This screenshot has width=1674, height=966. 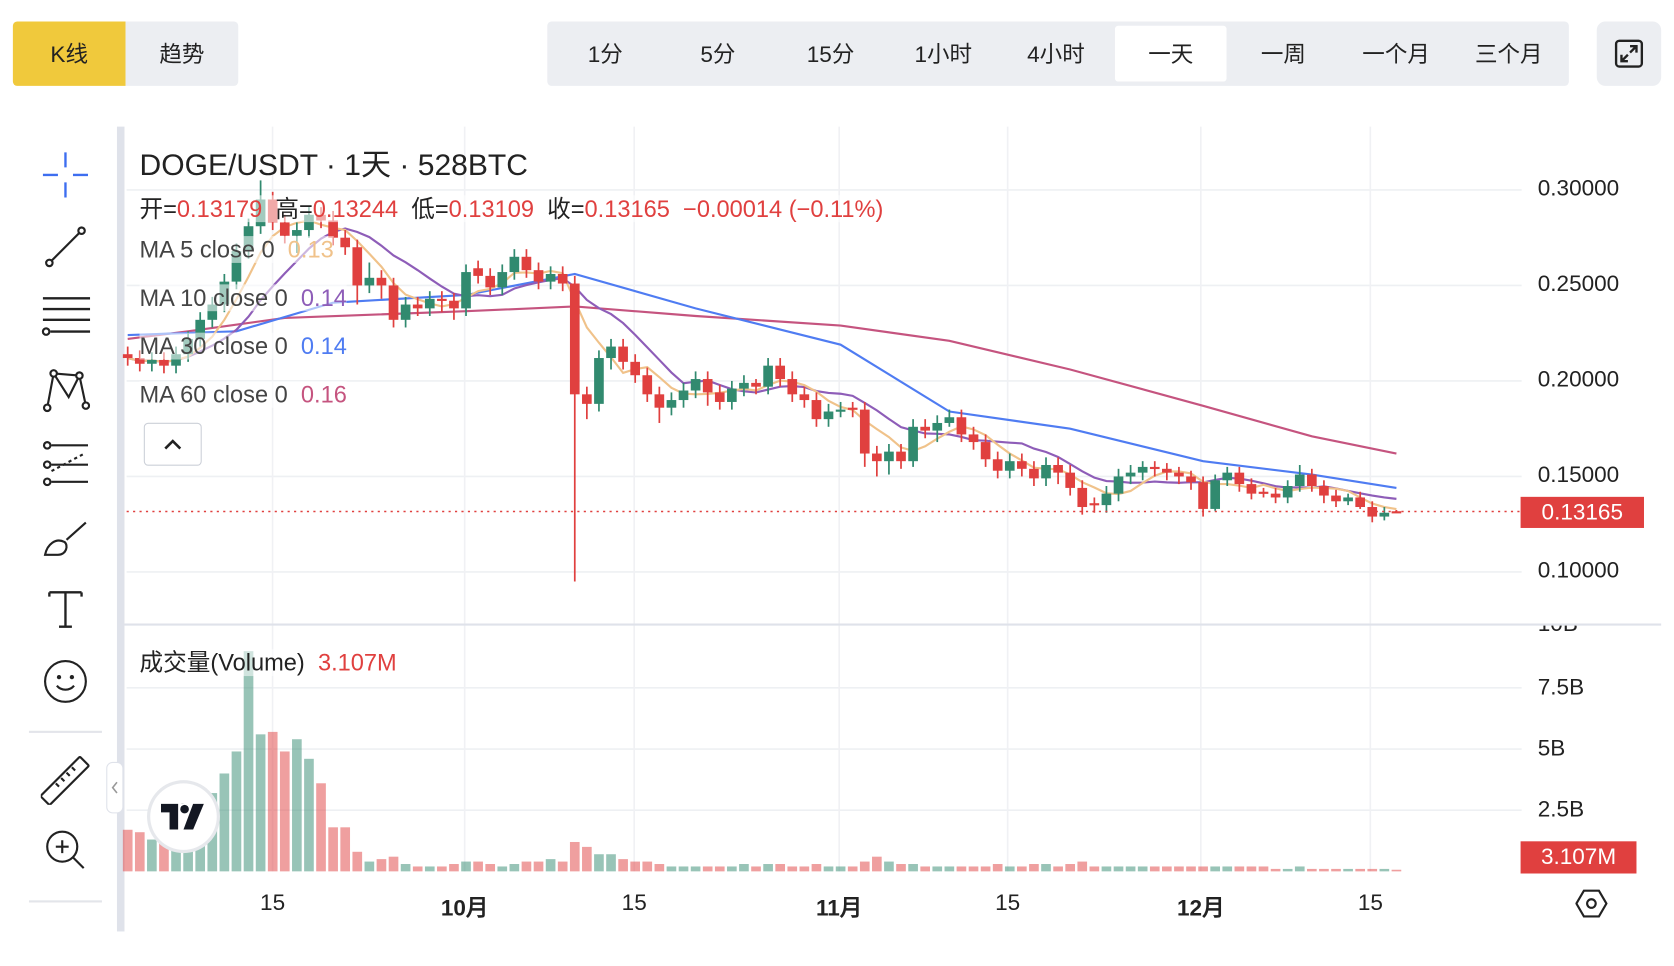 I want to click on crosshair-tool, so click(x=66, y=175).